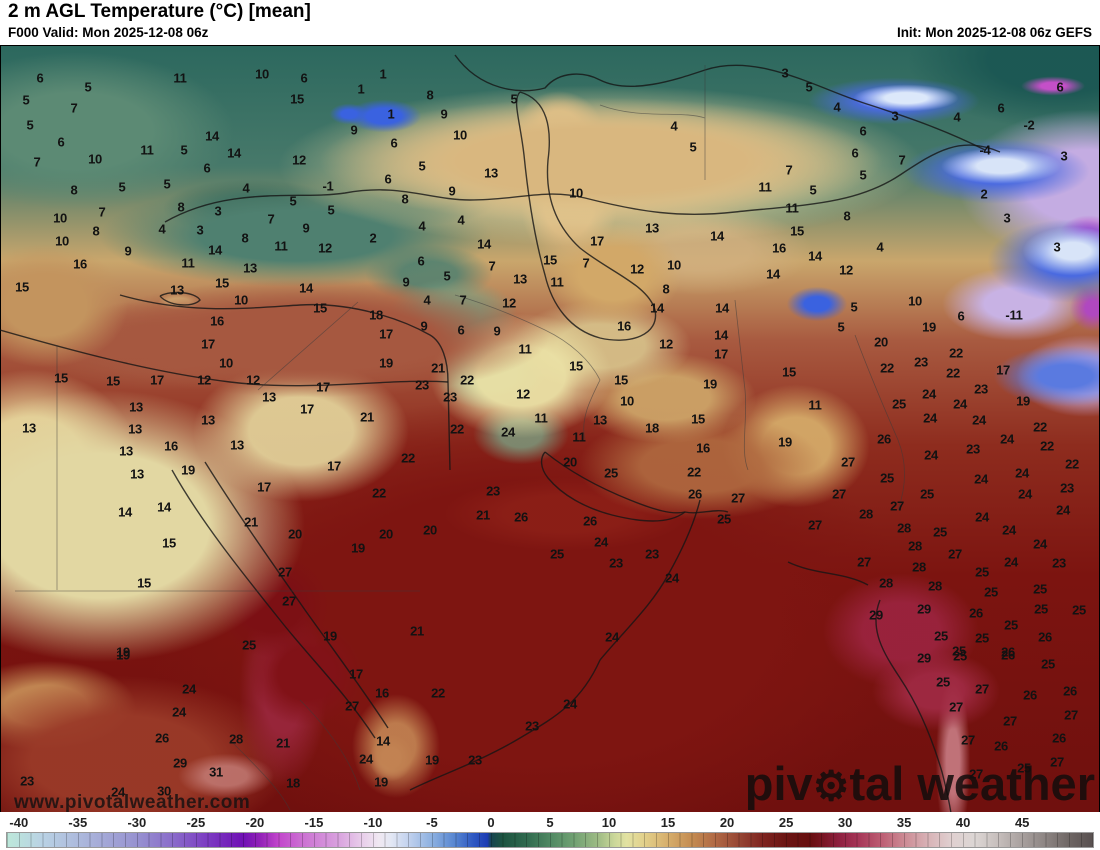 This screenshot has width=1100, height=850. What do you see at coordinates (132, 802) in the screenshot?
I see `site-url-watermark: www.pivotalweather.com` at bounding box center [132, 802].